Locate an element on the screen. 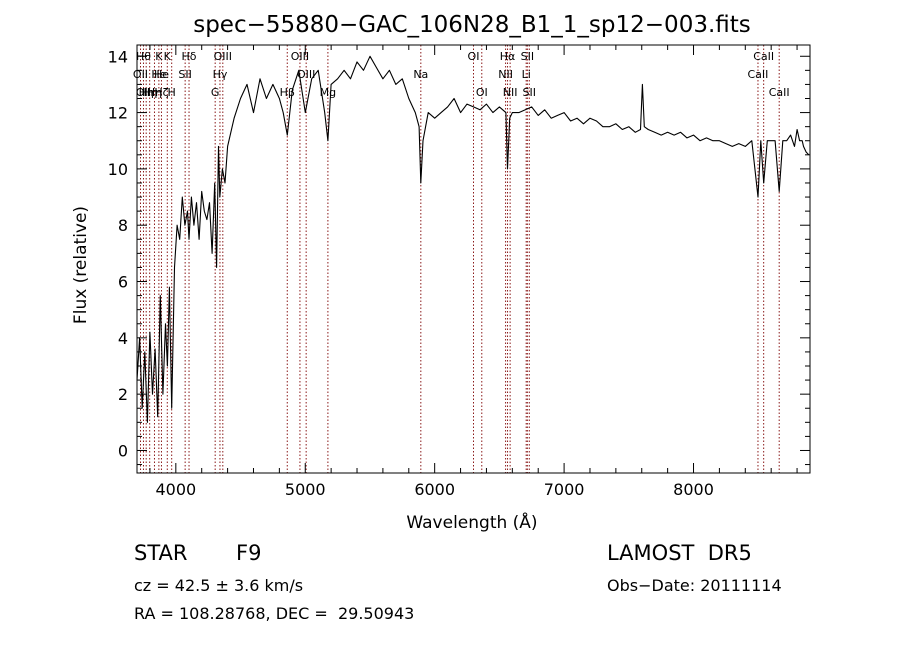 The height and width of the screenshot is (649, 900). line-label-21-0: NII is located at coordinates (505, 74).